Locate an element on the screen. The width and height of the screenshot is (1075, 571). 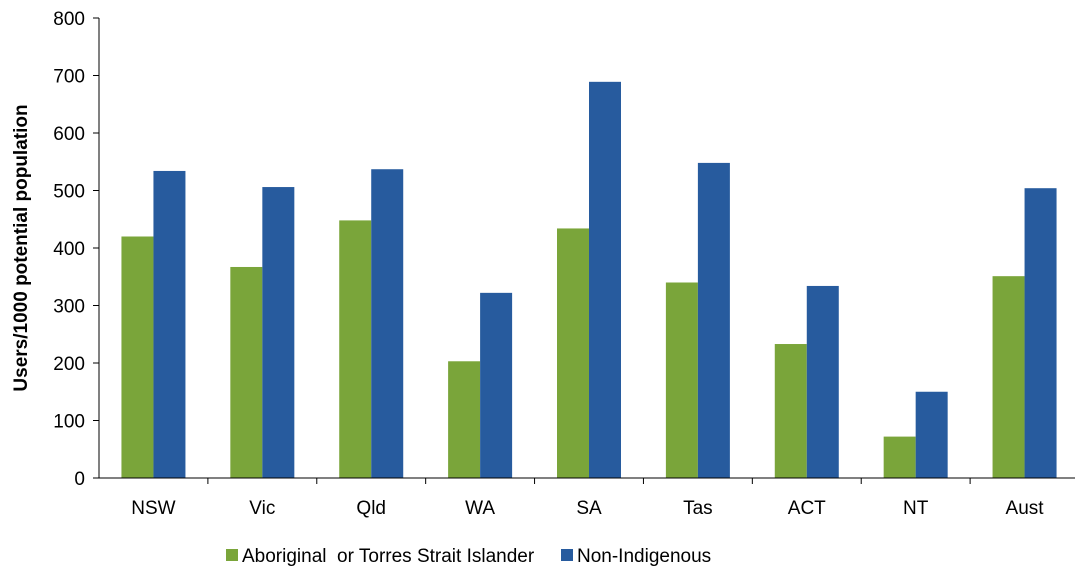
y-tick-label: 300 is located at coordinates (69, 307).